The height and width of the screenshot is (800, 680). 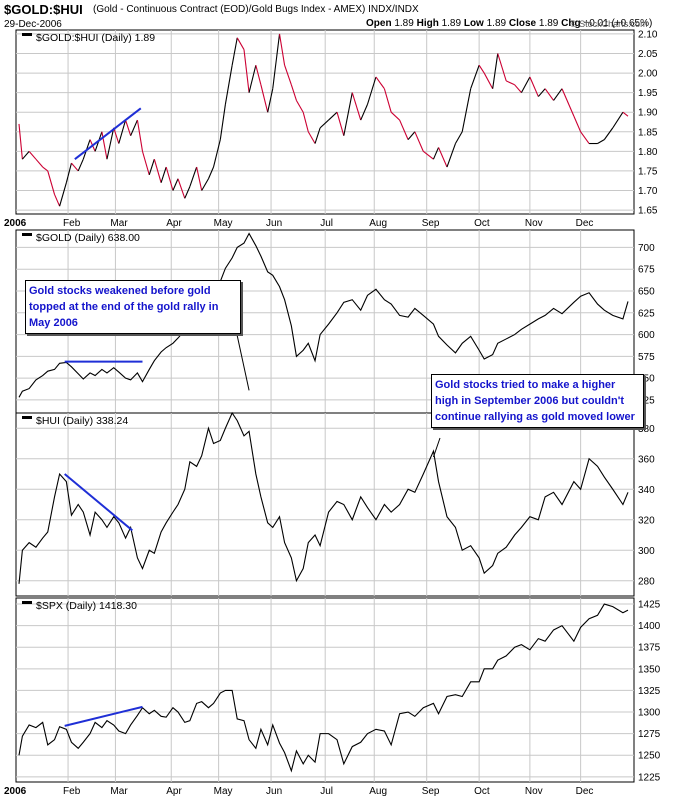 I want to click on y-tick-label: 550, so click(x=646, y=379).